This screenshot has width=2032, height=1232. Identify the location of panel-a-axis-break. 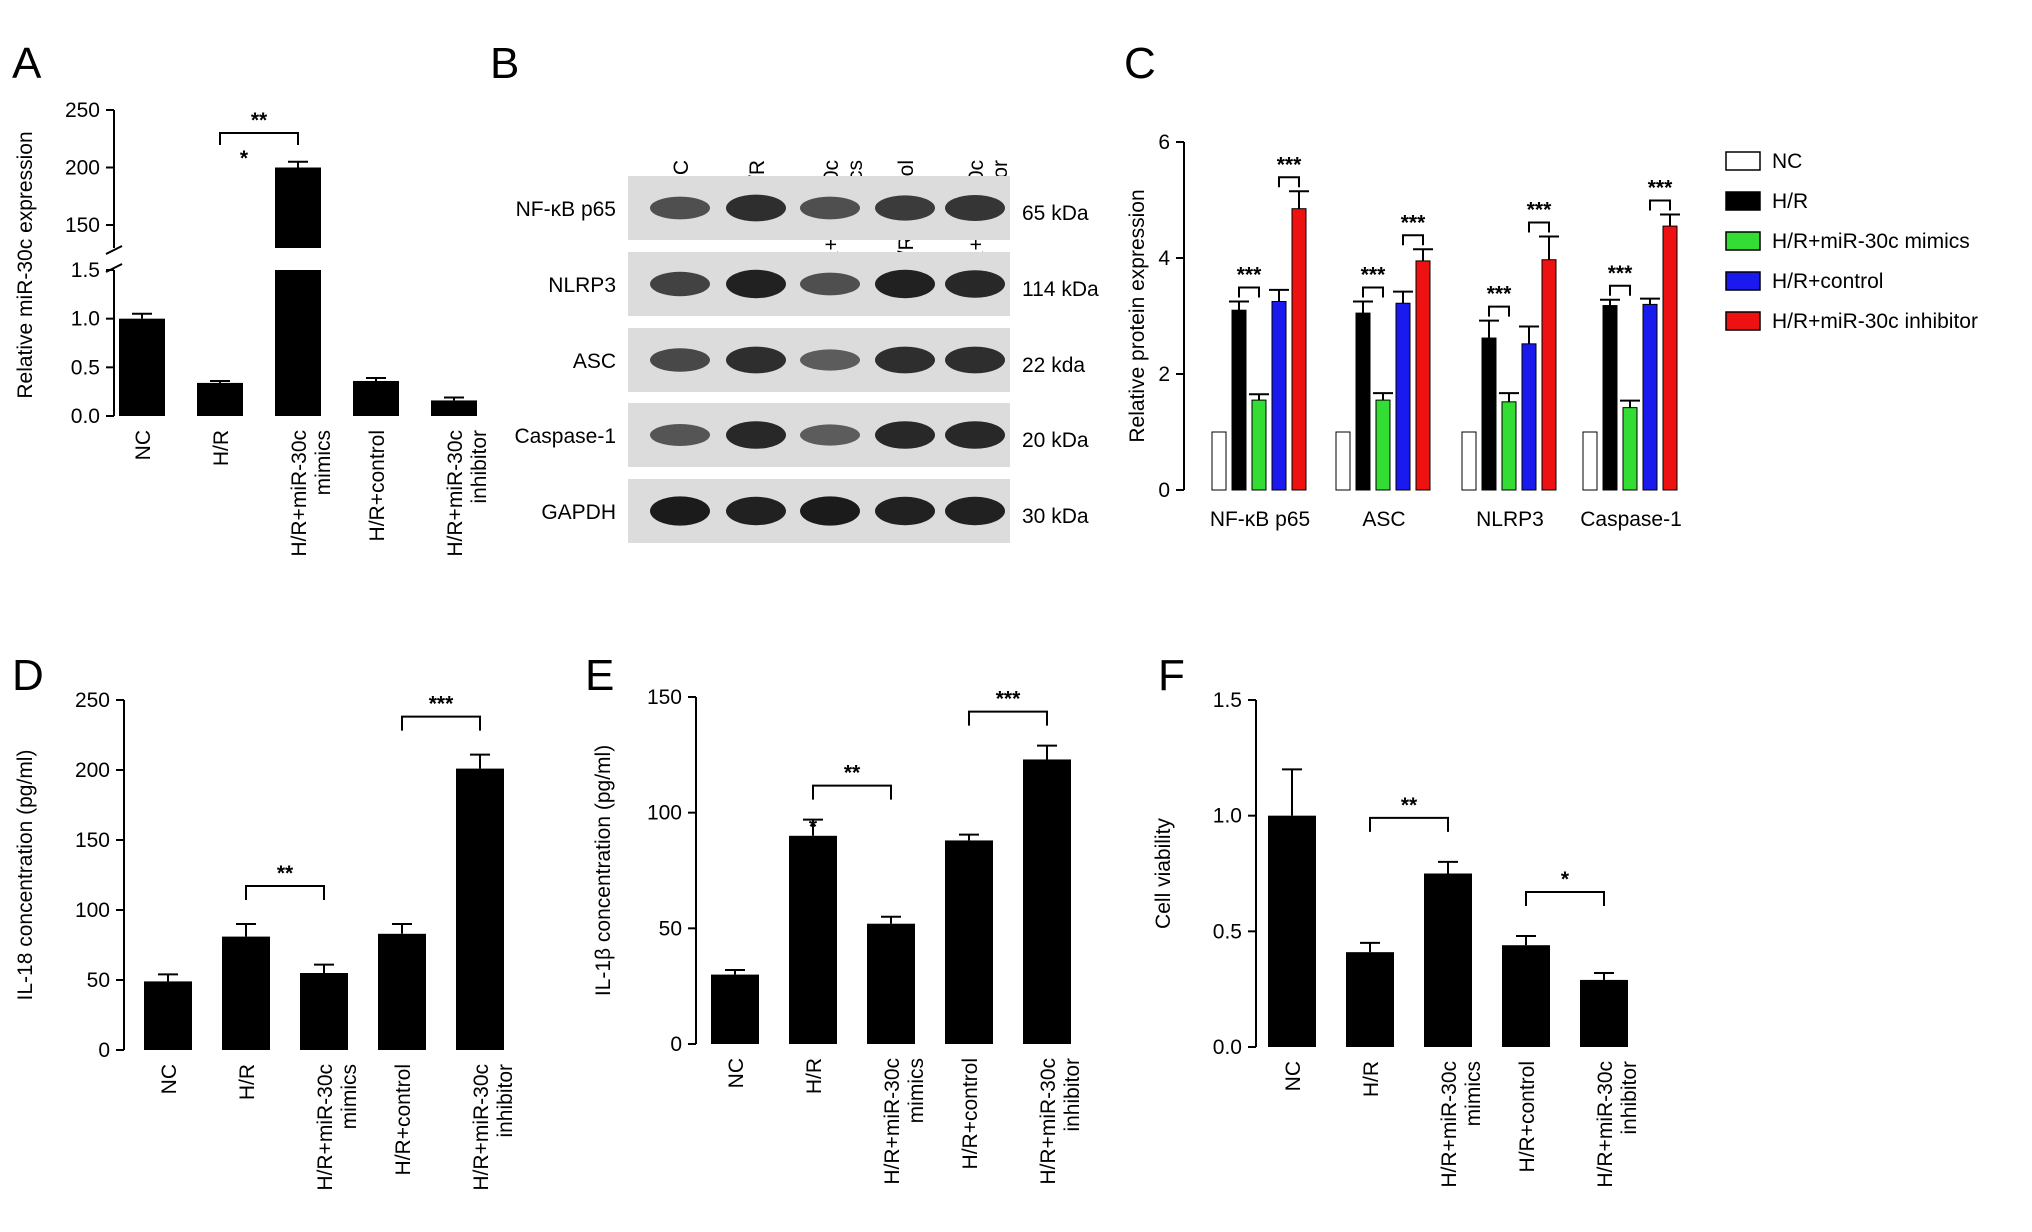
(114, 250).